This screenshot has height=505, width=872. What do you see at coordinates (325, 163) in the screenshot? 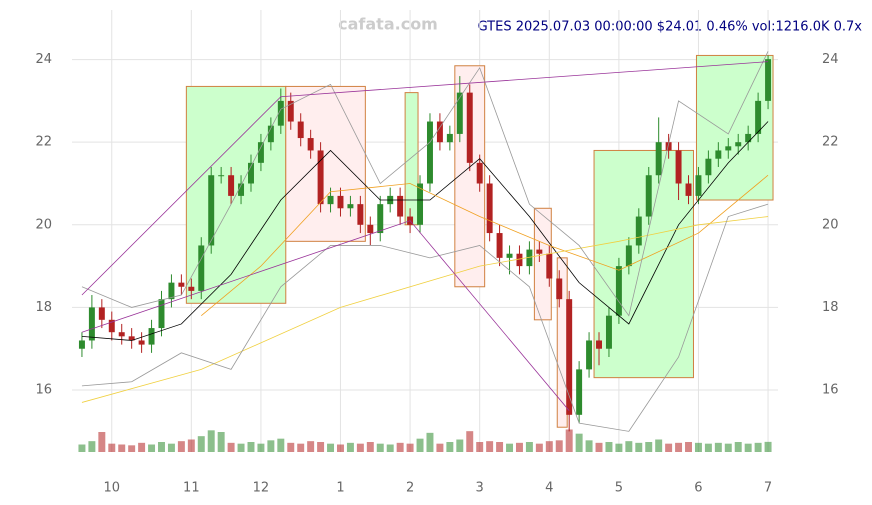
I see `zone-box` at bounding box center [325, 163].